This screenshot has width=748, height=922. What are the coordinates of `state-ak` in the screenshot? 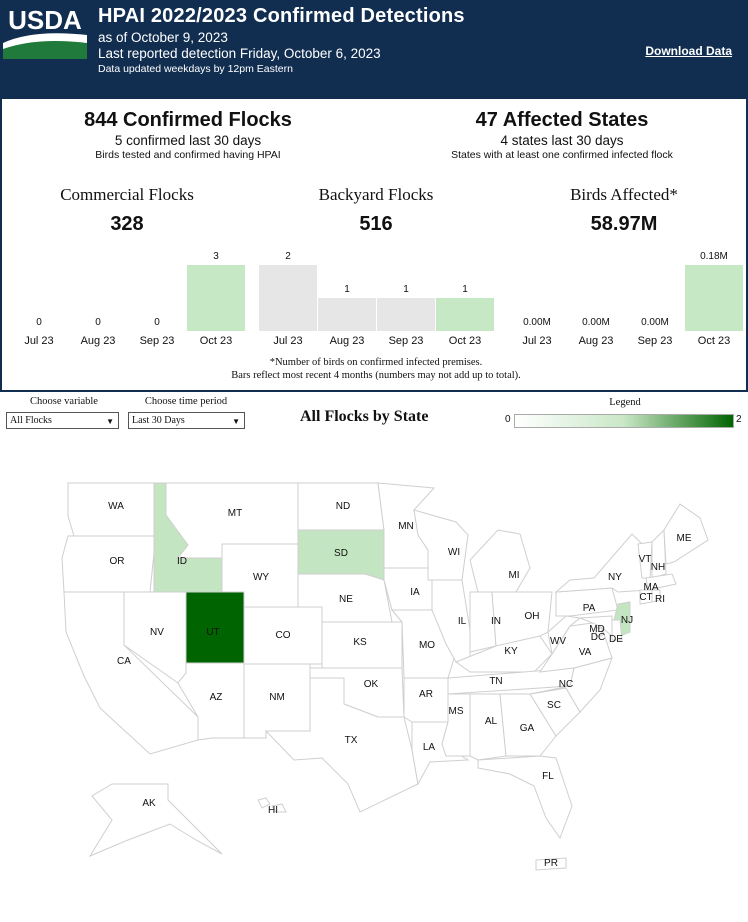 It's located at (155, 820).